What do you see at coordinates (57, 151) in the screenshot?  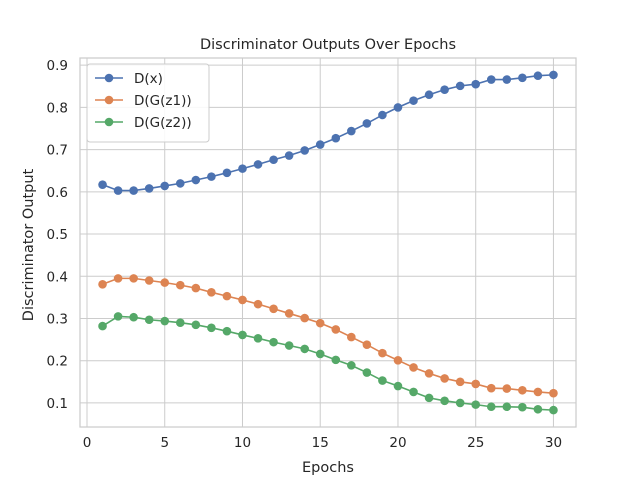 I see `y-tick-label: 0.7` at bounding box center [57, 151].